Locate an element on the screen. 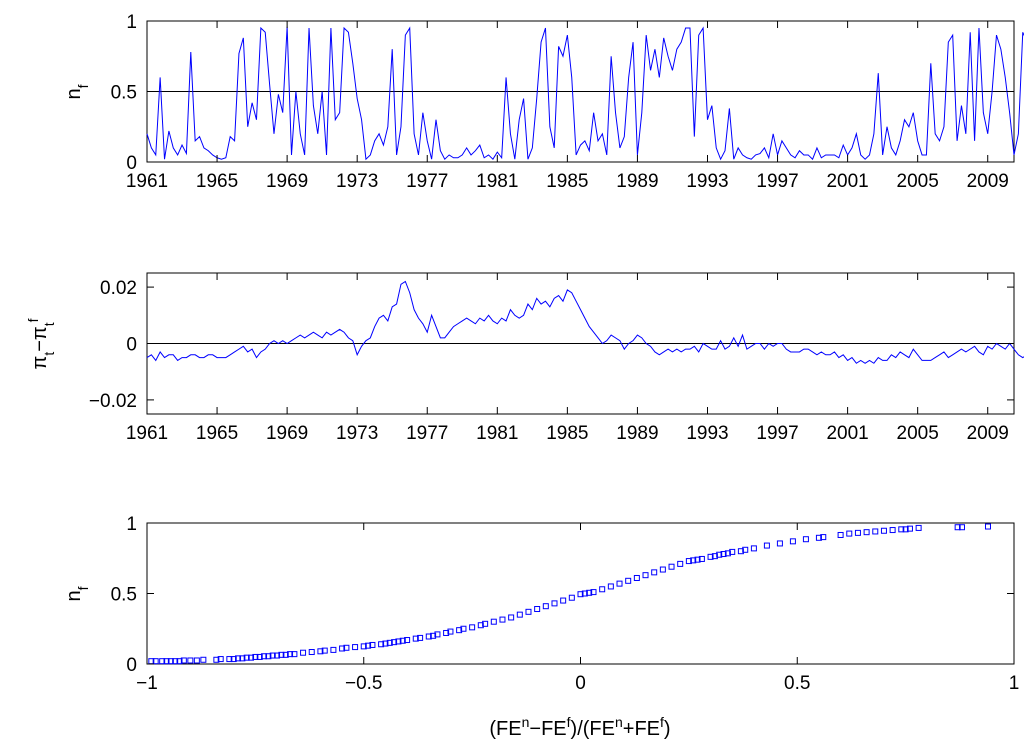  y-tick-label: 0.5 is located at coordinates (124, 595).